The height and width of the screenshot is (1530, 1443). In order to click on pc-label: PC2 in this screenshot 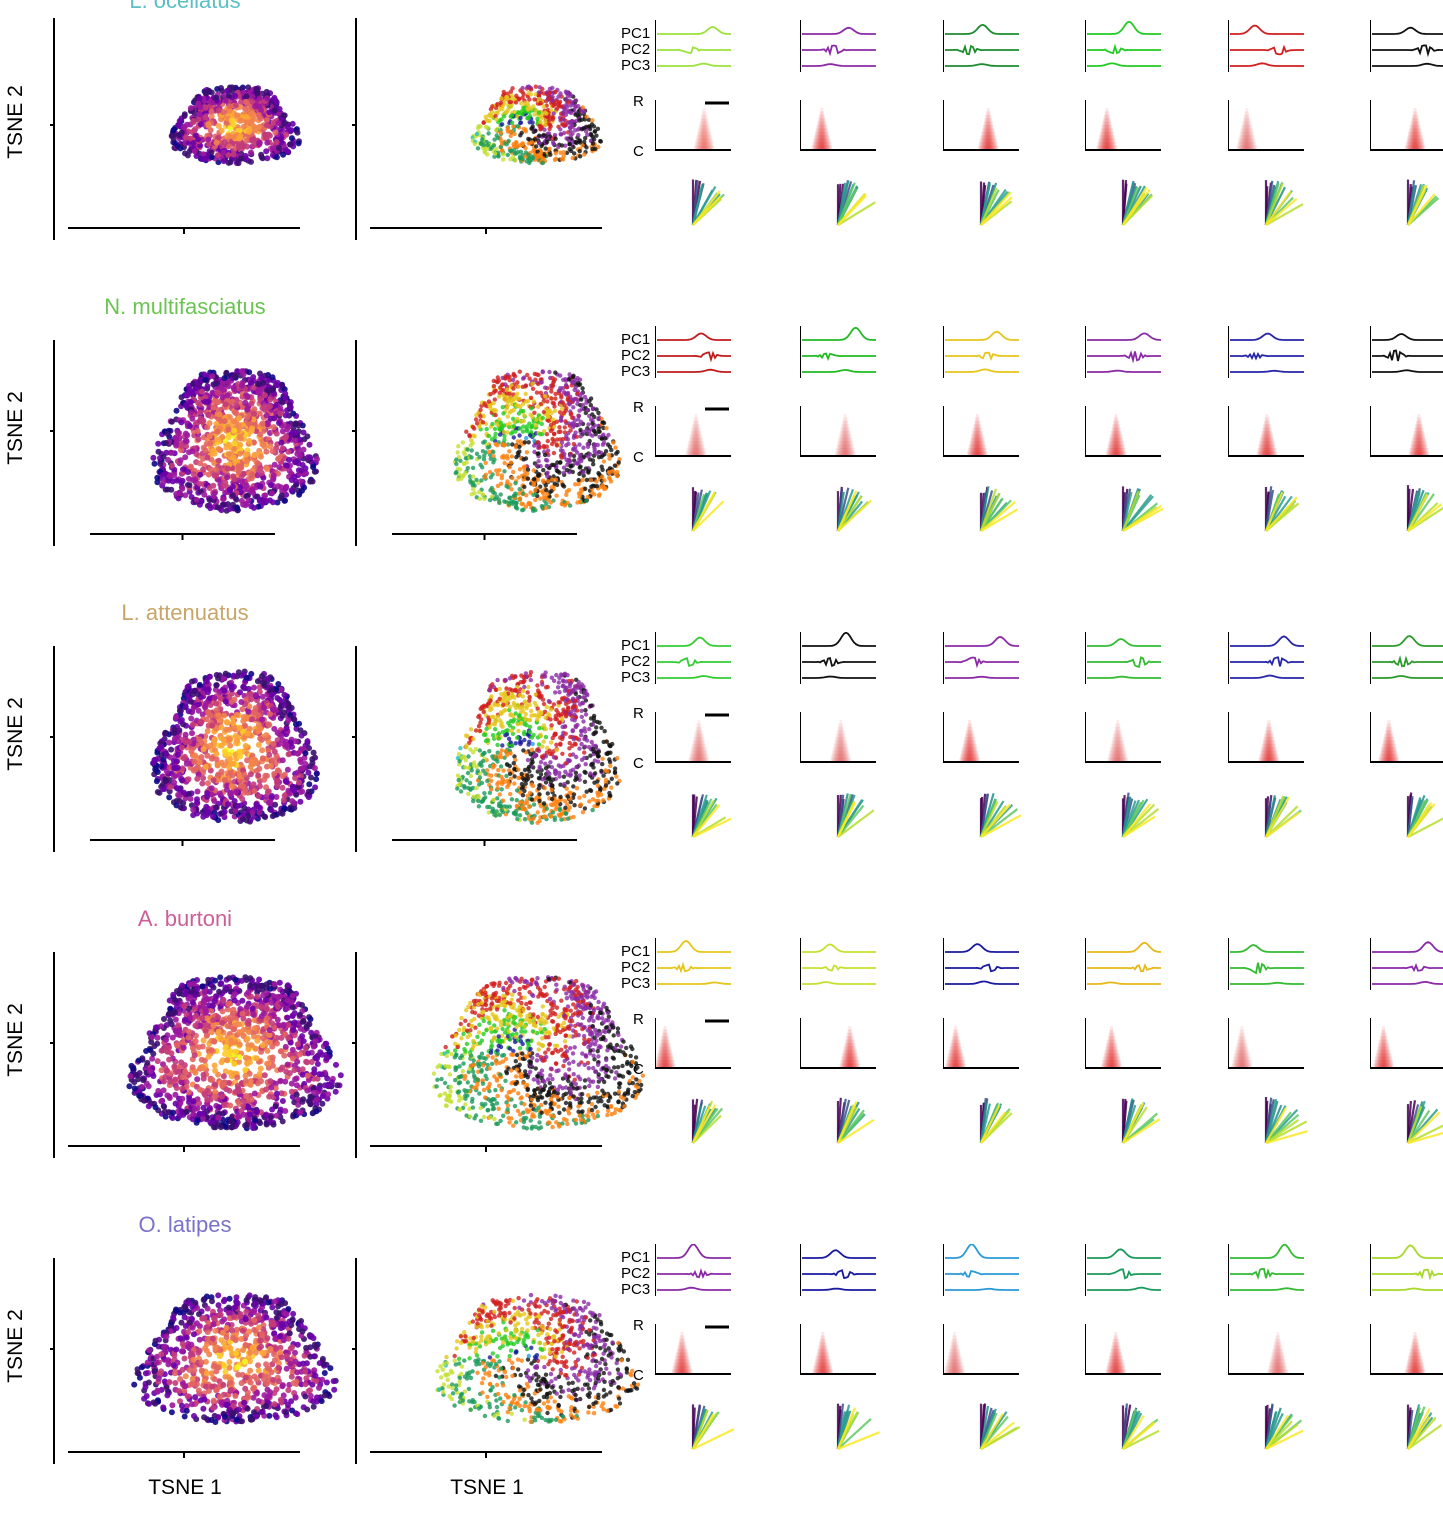, I will do `click(635, 355)`.